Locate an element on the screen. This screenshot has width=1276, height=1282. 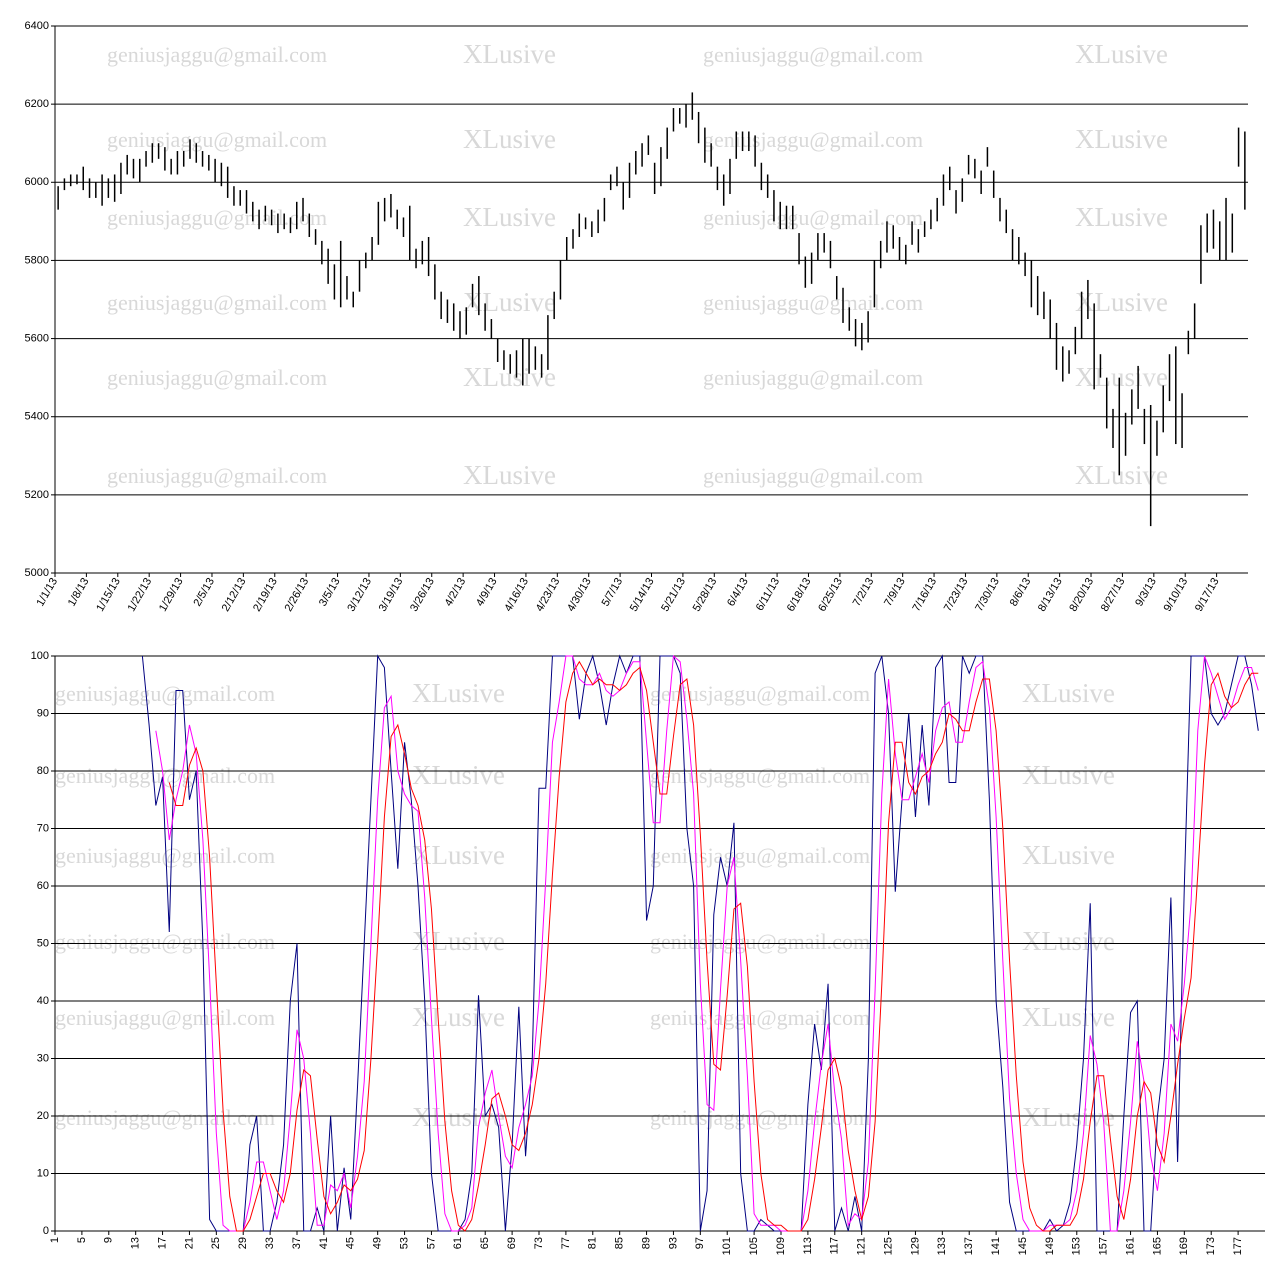
y-tick-label: 70 is located at coordinates (43, 828).